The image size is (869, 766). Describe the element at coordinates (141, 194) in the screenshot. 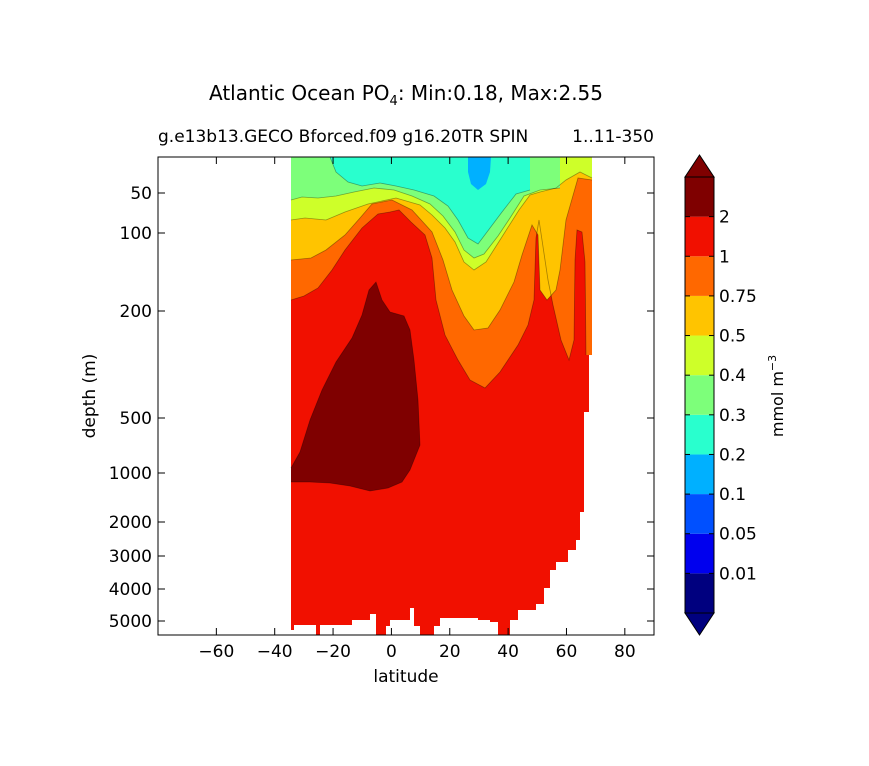

I see `y-tick-label: 50` at that location.